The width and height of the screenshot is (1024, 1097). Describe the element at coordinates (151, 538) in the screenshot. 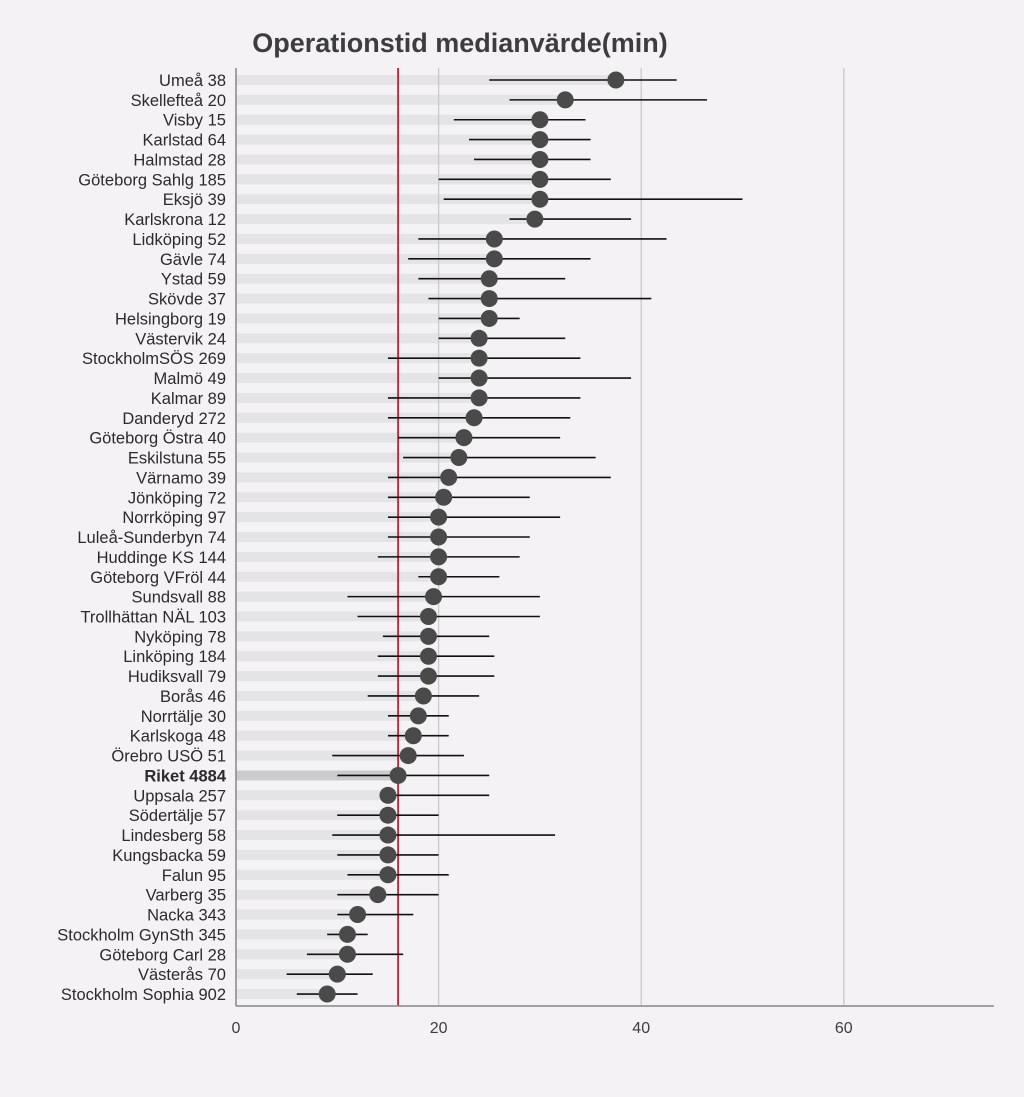

I see `category-label: Luleå-Sunderbyn 74` at that location.